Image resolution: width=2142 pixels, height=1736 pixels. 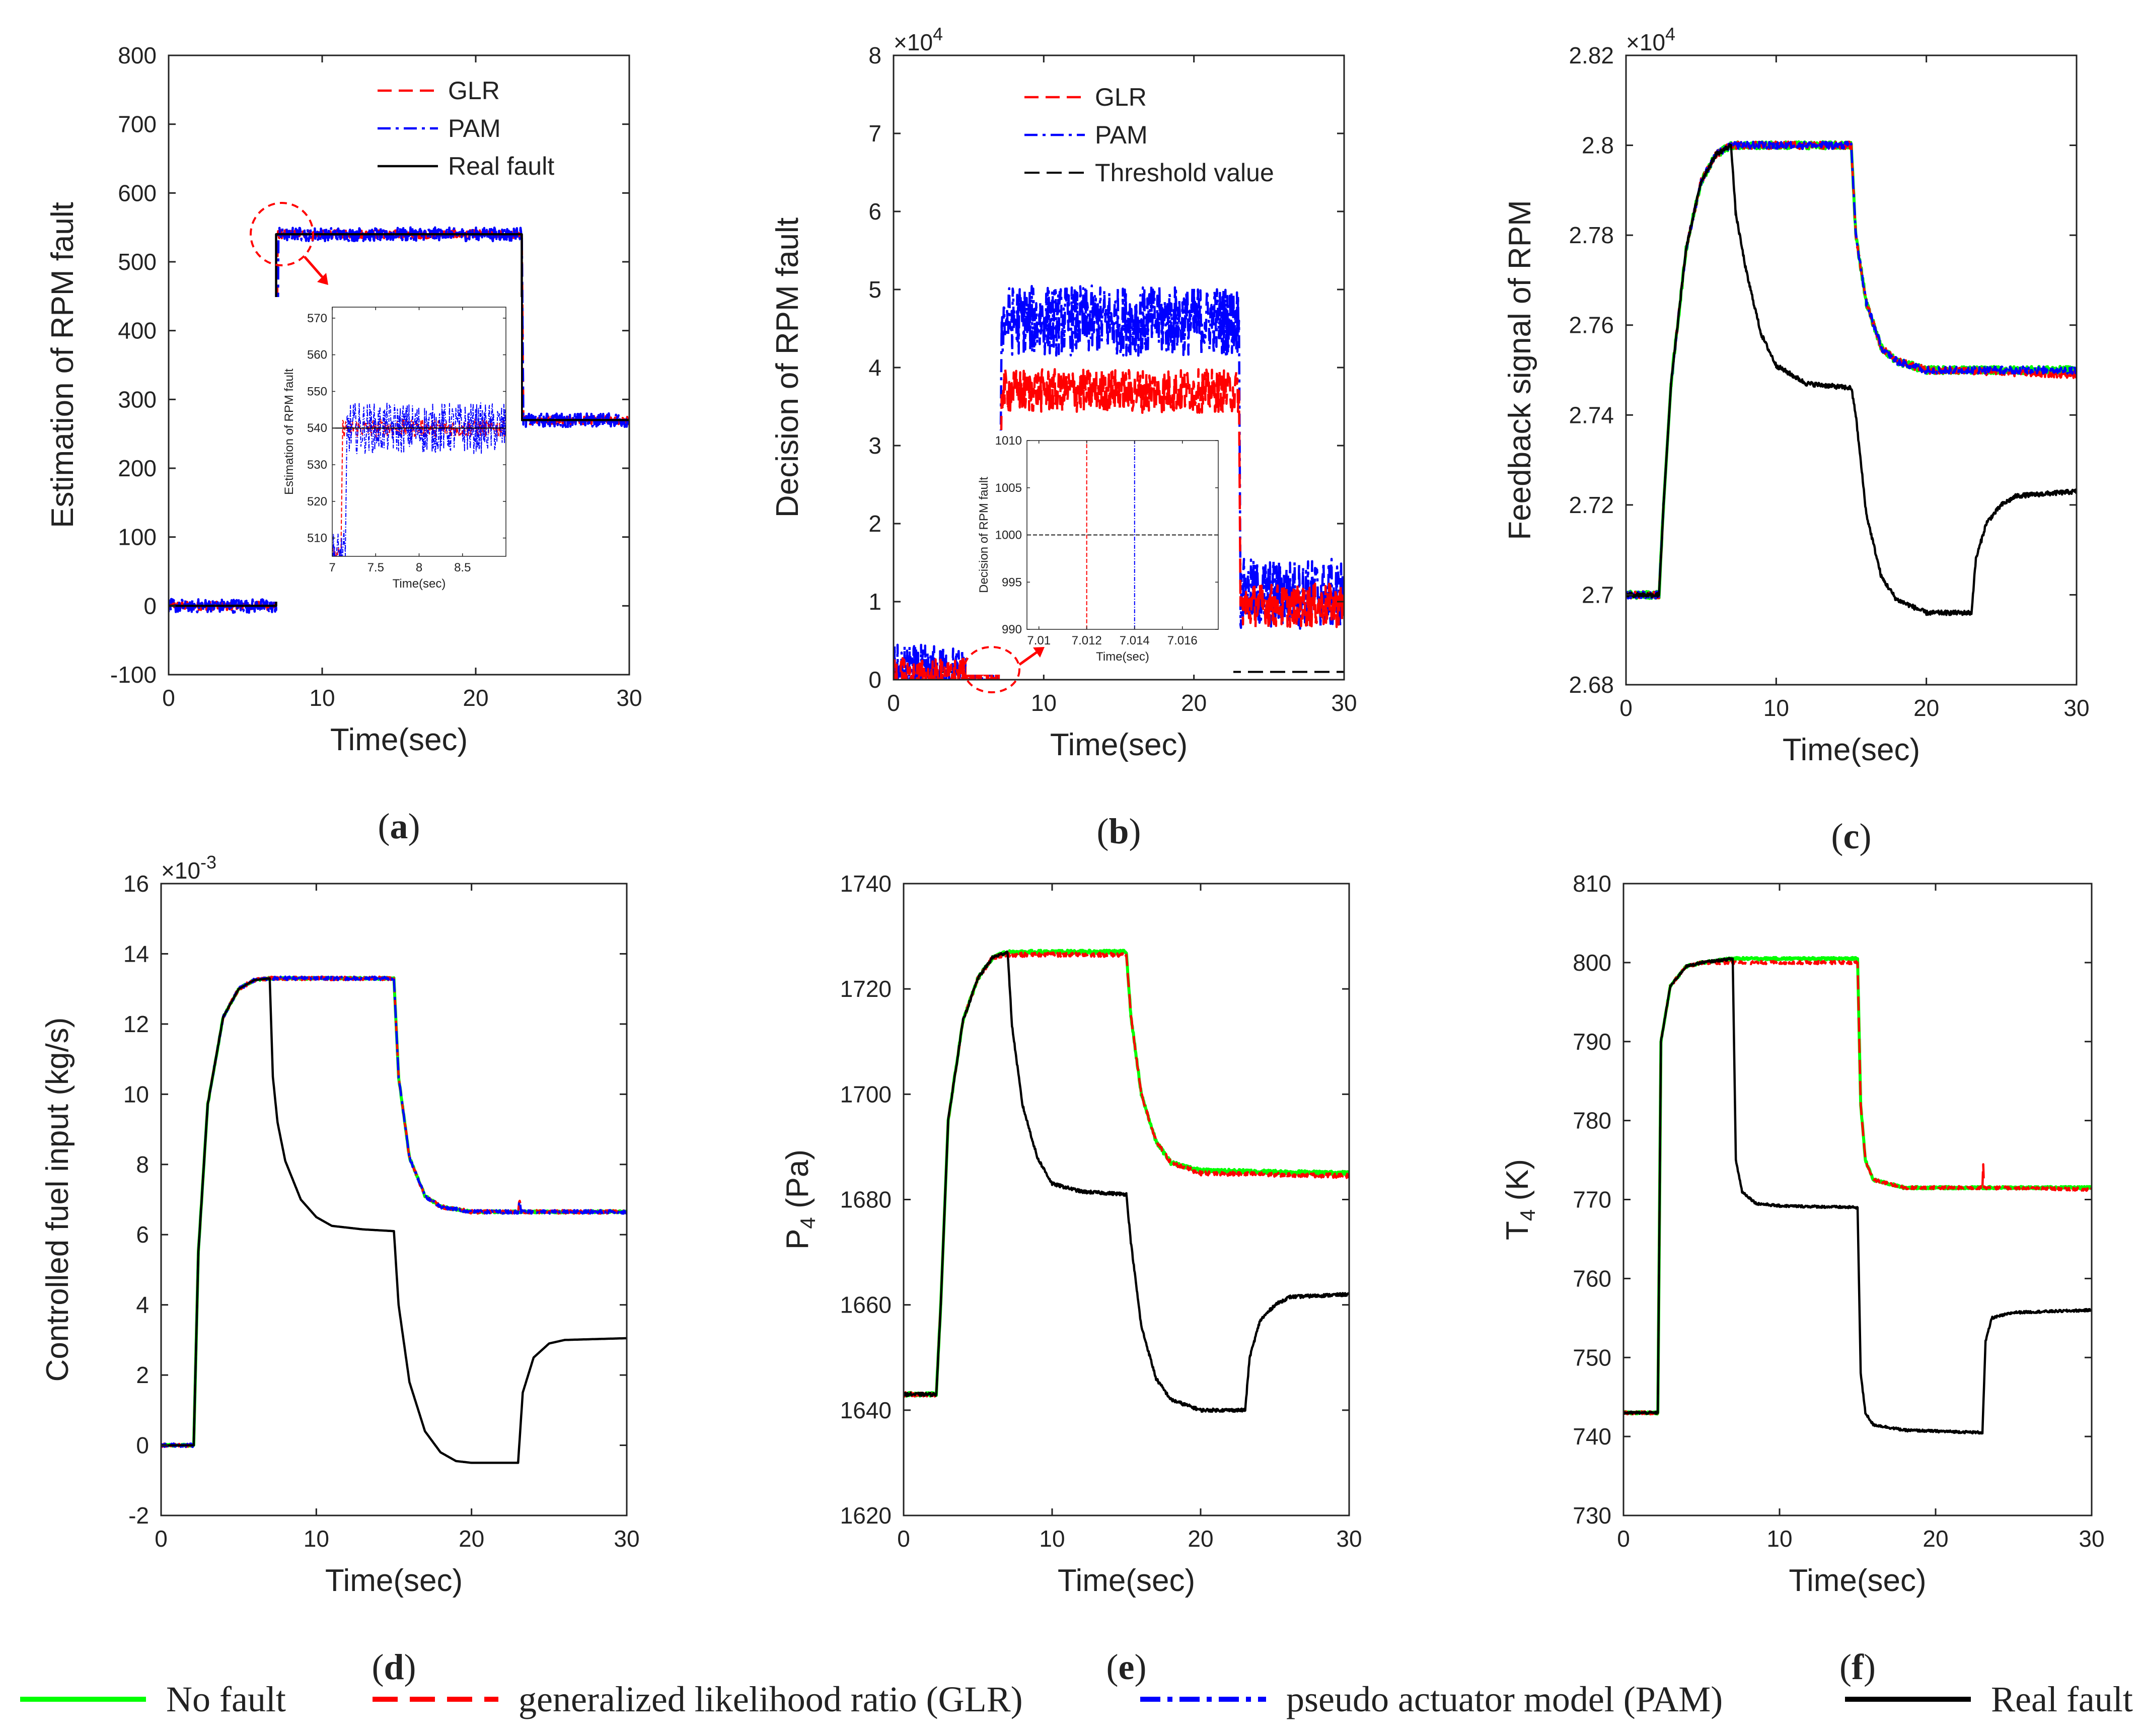 I want to click on chart-d-frame, so click(x=394, y=1199).